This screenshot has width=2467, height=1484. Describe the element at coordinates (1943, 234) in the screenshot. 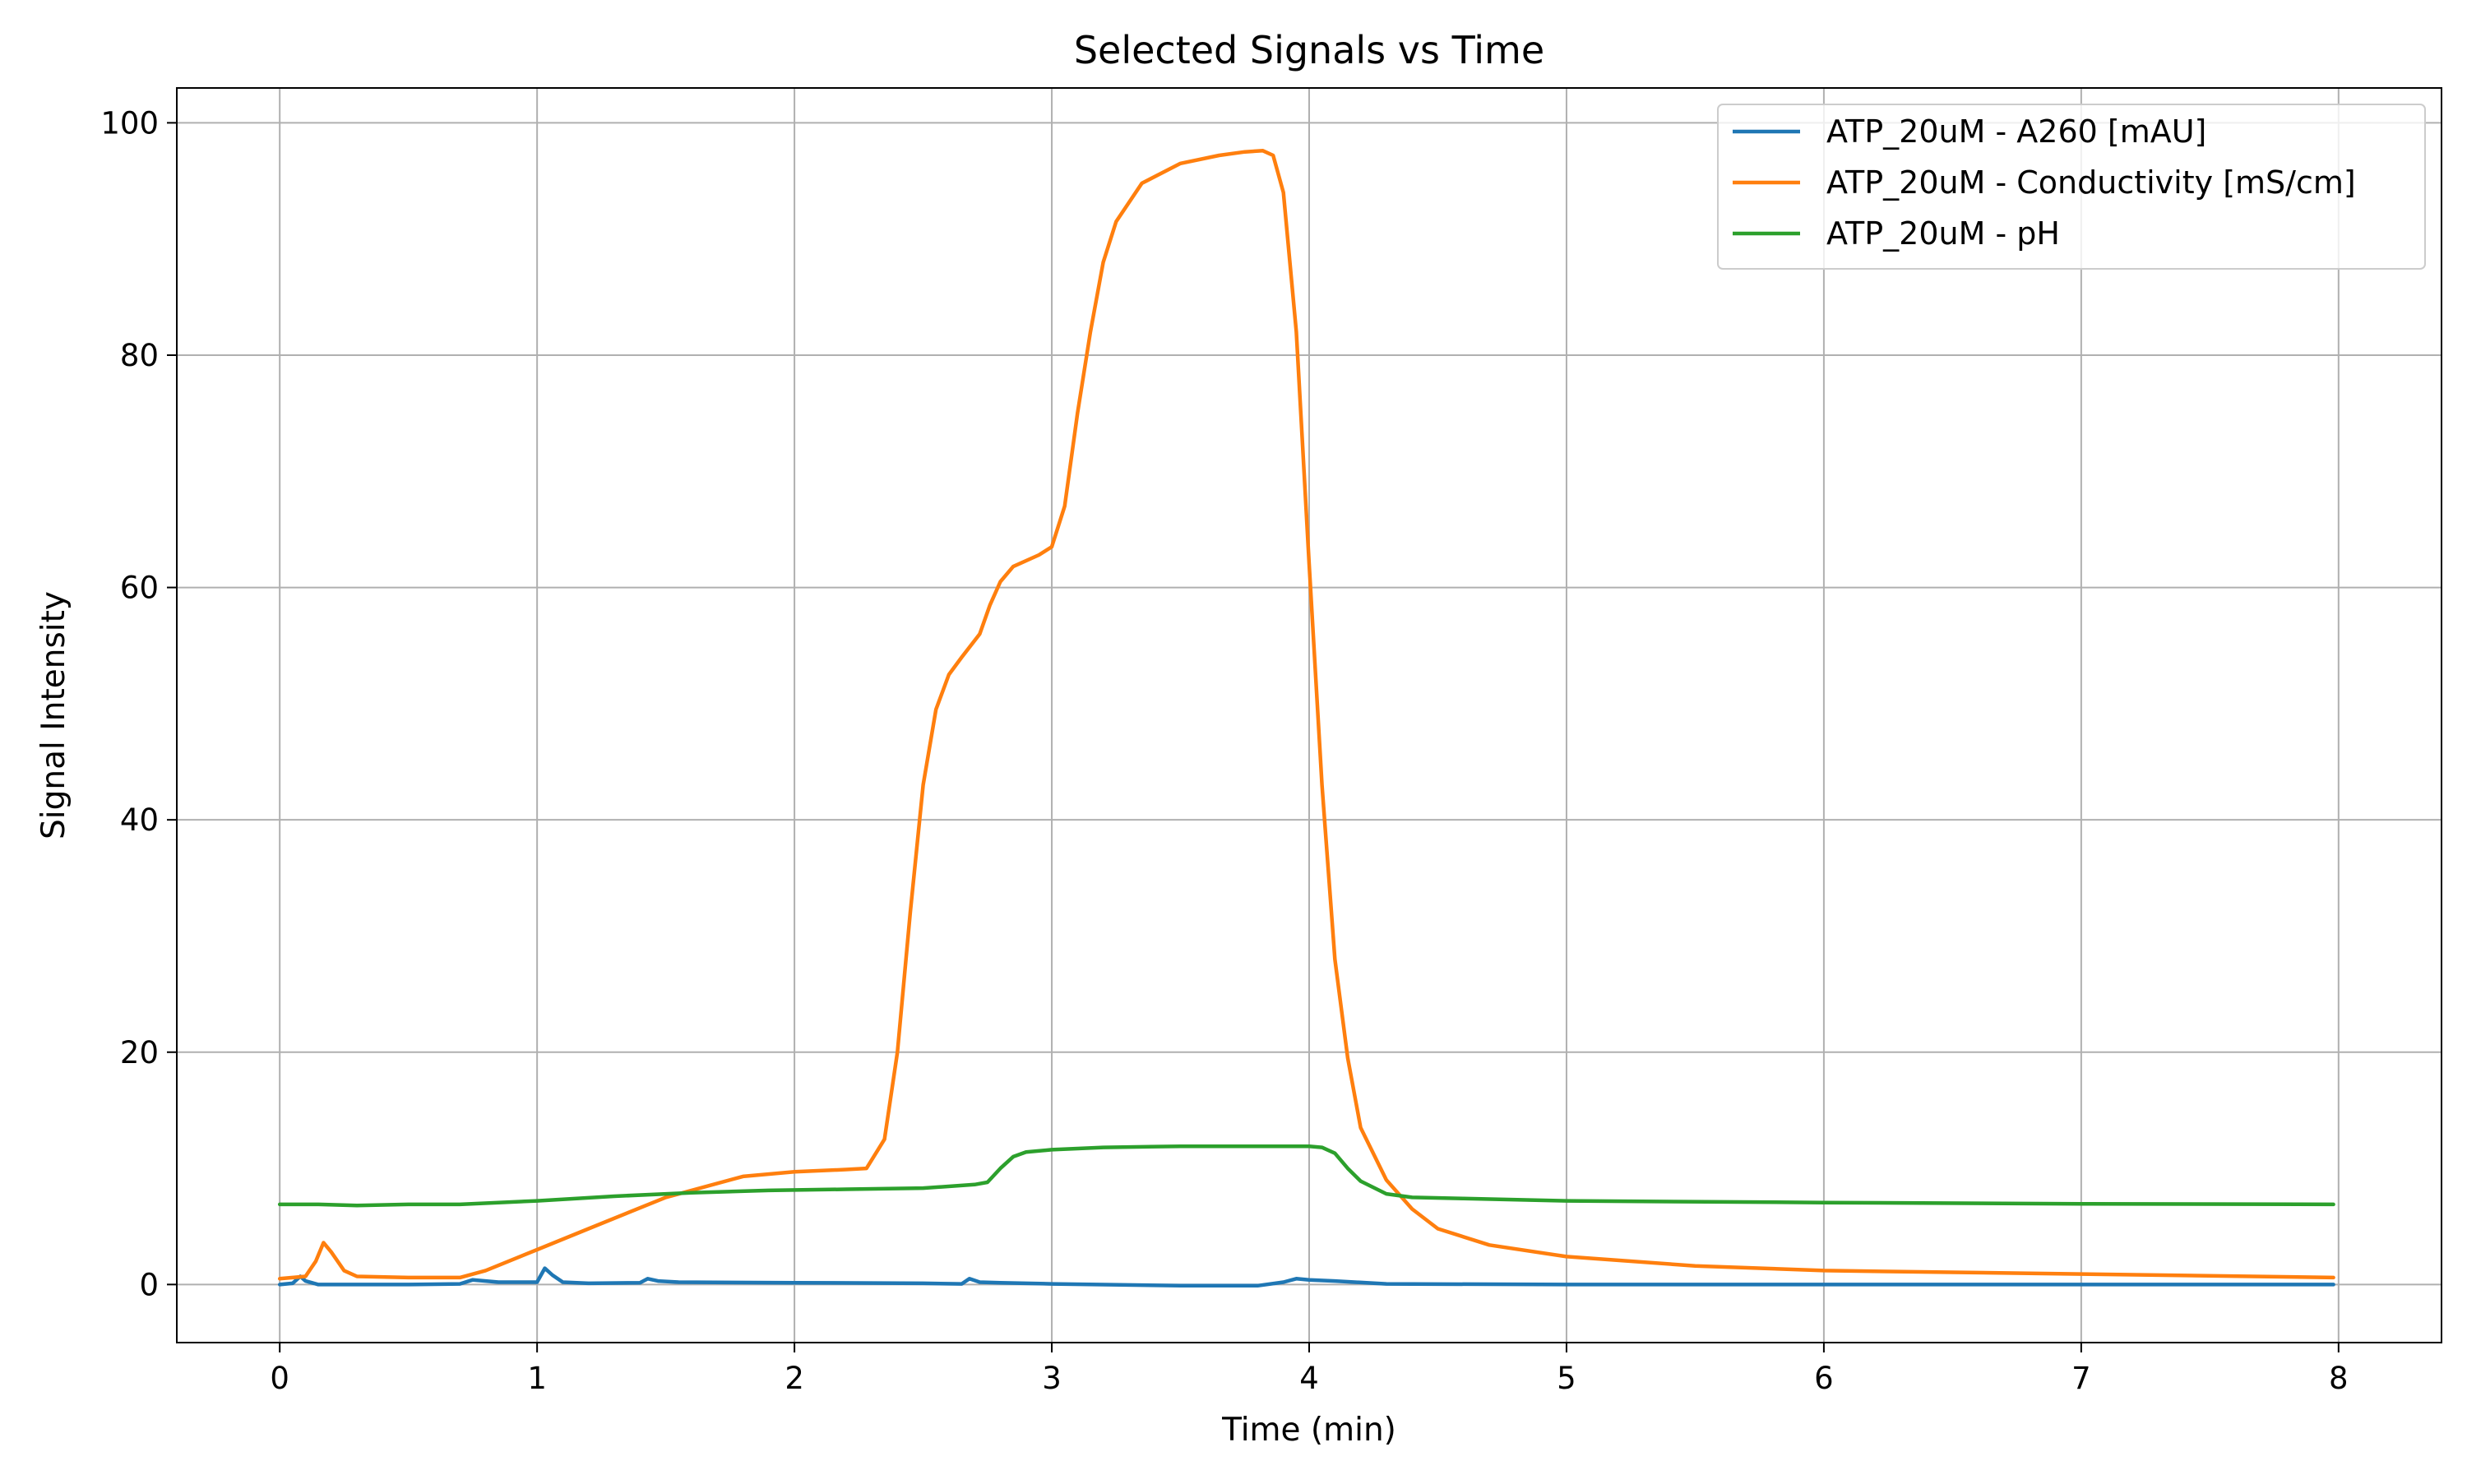

I see `legend-label-3: ATP_20uM - pH` at that location.